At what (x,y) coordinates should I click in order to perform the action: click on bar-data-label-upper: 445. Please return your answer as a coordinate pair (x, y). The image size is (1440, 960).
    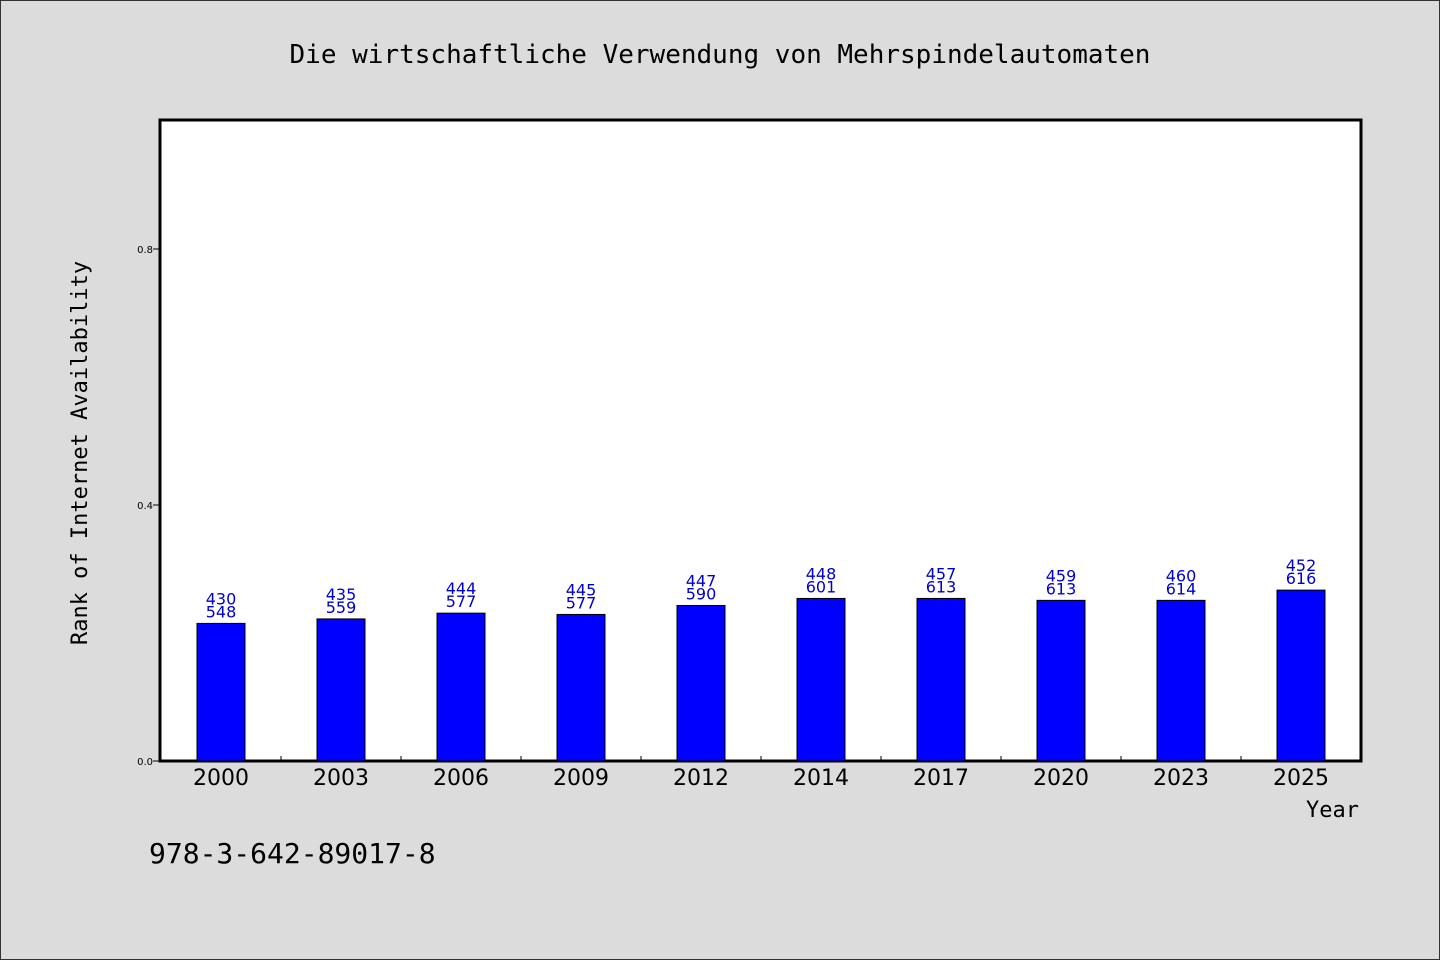
    Looking at the image, I should click on (581, 589).